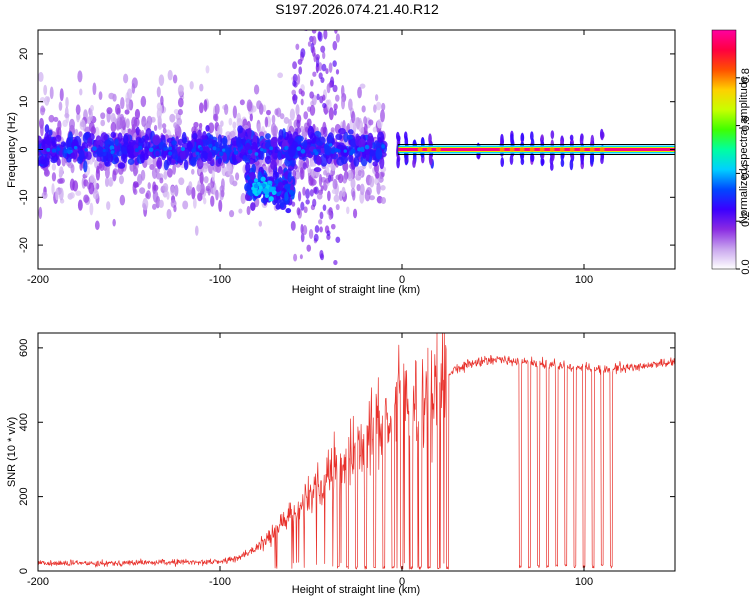 This screenshot has height=600, width=750. I want to click on spectrogram-xtick-label: 0, so click(402, 280).